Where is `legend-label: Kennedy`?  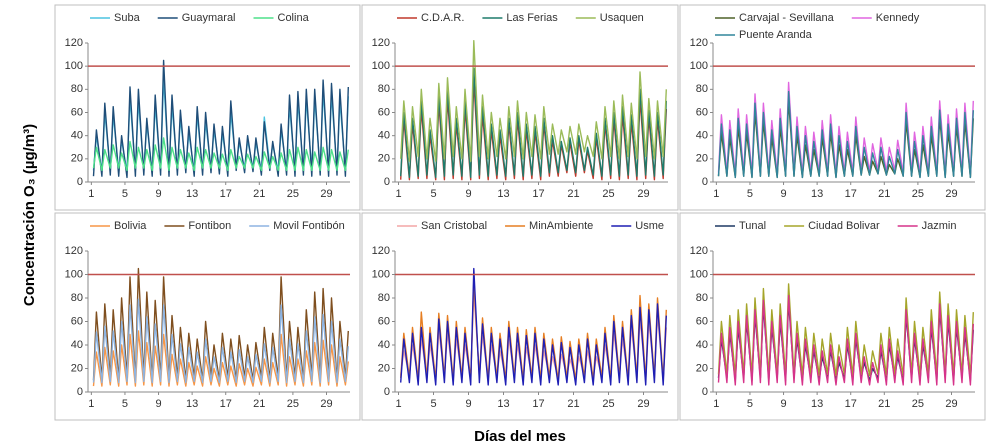 legend-label: Kennedy is located at coordinates (898, 18).